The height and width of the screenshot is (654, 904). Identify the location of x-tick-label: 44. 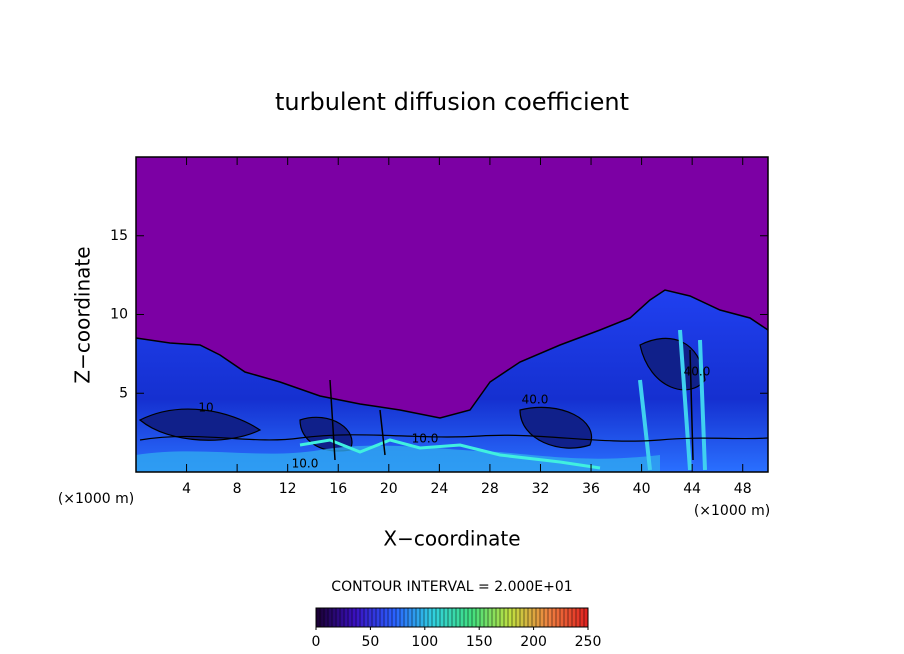
(692, 489).